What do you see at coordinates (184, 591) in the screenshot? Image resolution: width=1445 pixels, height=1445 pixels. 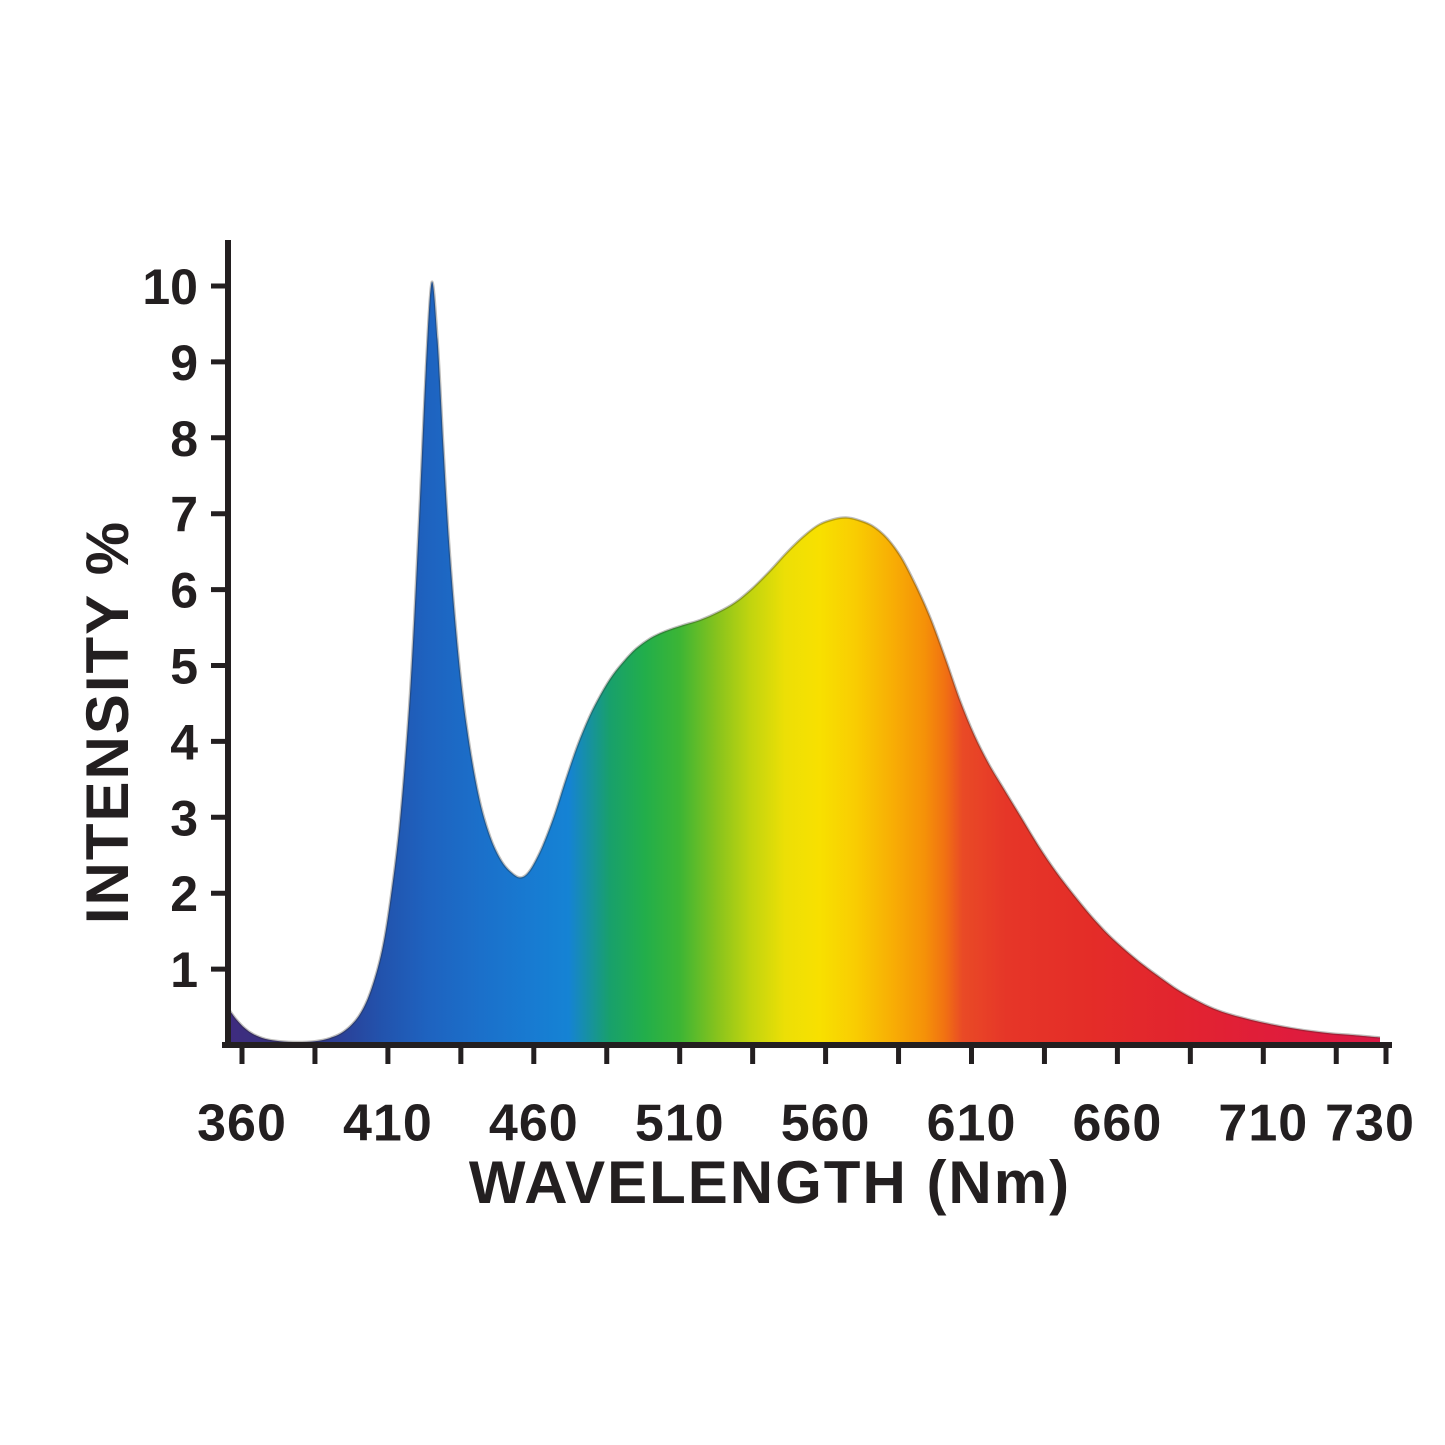 I see `y-tick-label: 6` at bounding box center [184, 591].